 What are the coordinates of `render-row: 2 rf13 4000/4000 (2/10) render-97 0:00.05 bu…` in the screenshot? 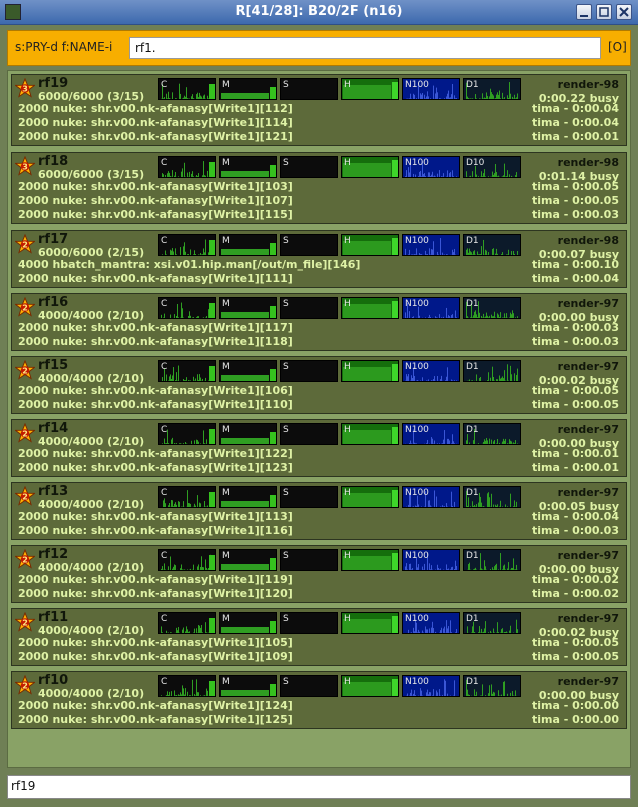 It's located at (319, 511).